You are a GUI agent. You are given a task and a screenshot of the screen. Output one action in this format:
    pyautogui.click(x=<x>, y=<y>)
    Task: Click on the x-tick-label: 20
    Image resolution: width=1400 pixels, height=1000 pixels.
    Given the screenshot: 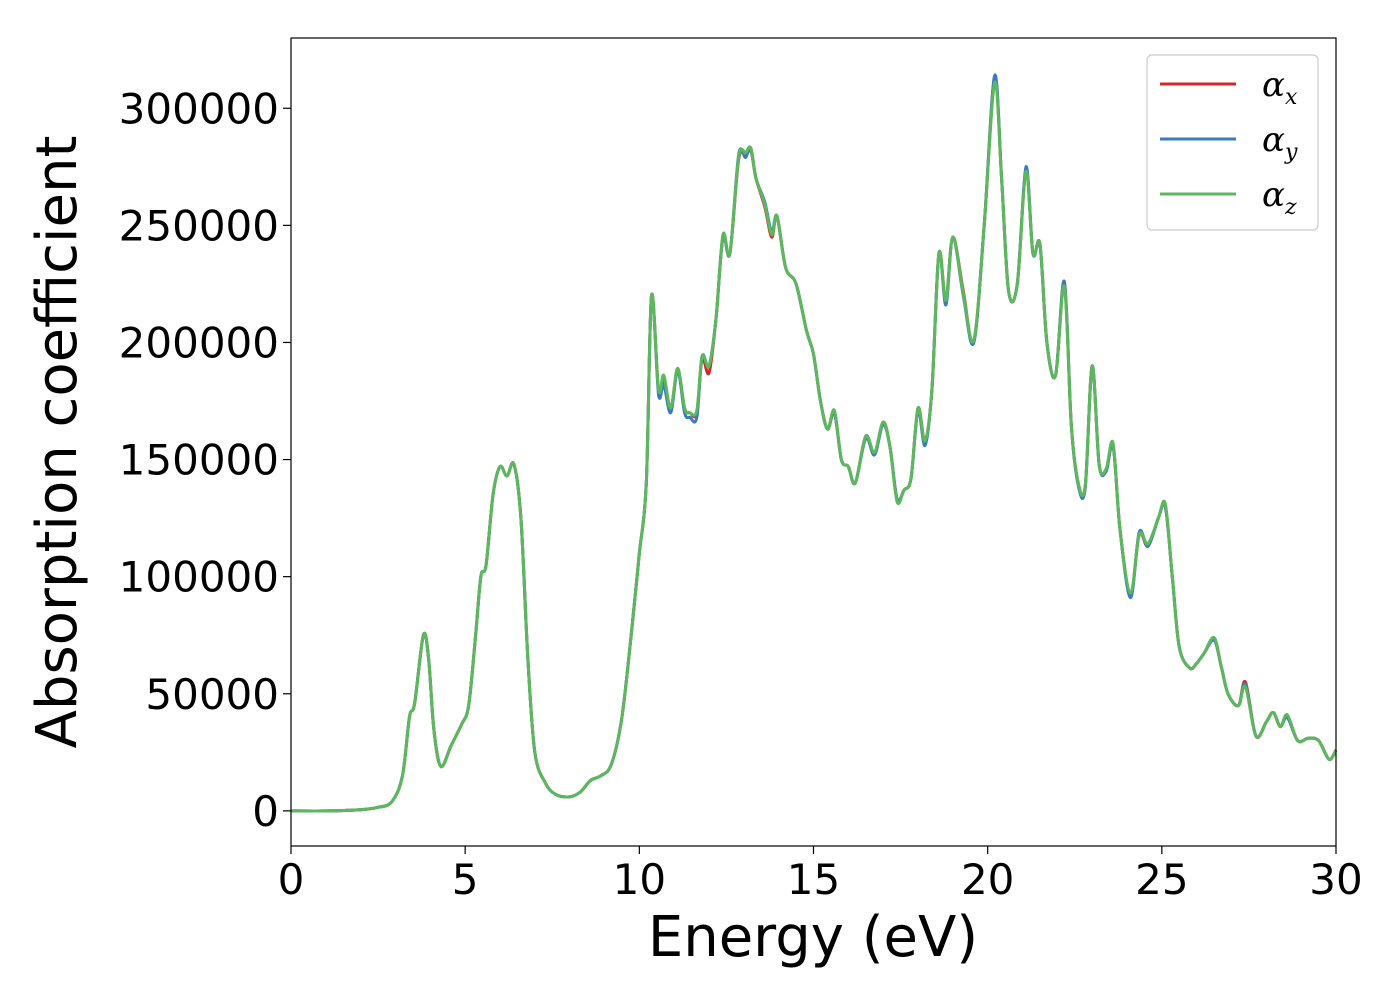 What is the action you would take?
    pyautogui.click(x=987, y=879)
    